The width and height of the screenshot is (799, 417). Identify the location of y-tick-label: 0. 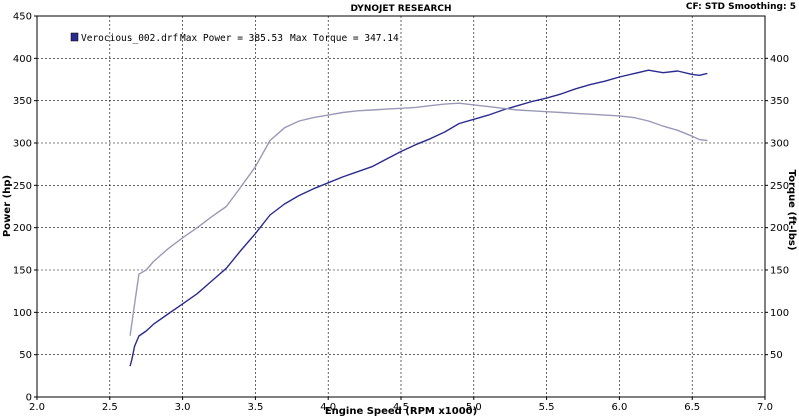
(29, 398).